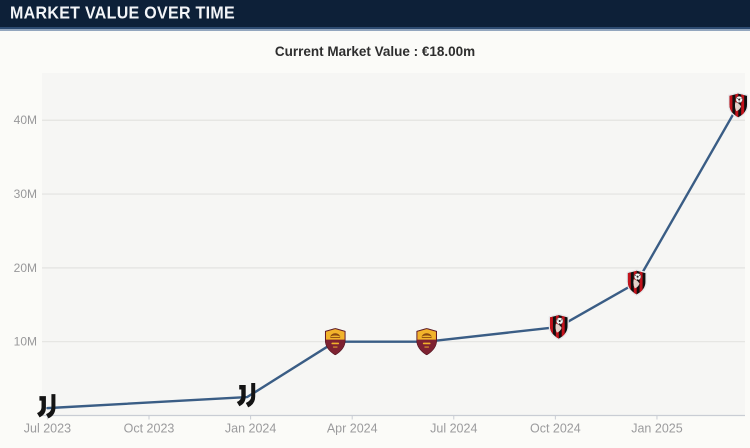 This screenshot has height=448, width=750. I want to click on current-market-value: Current Market Value : €18.00m, so click(375, 51).